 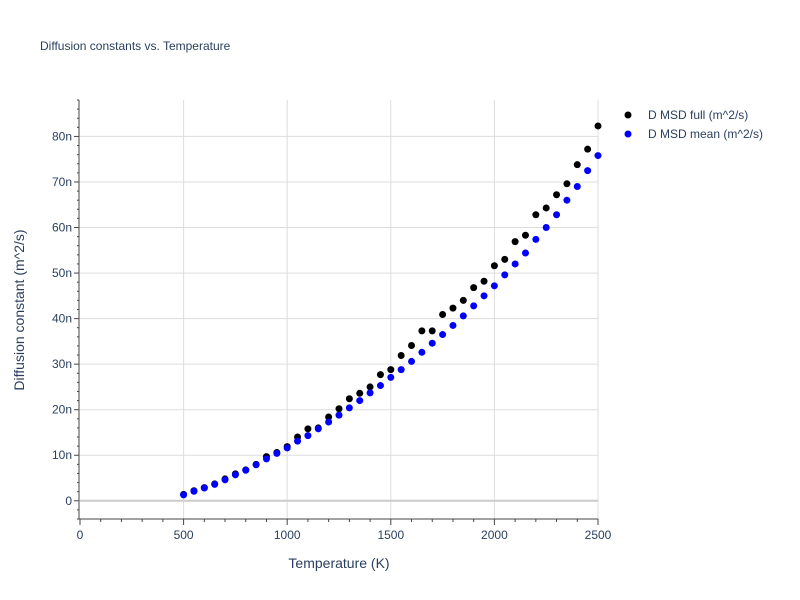 I want to click on x-tick-label: 500, so click(x=184, y=535).